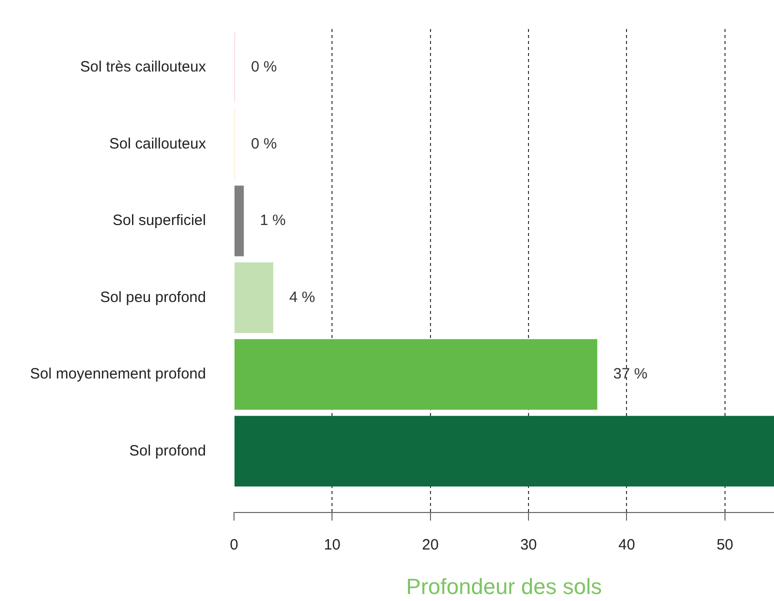 This screenshot has height=601, width=774. I want to click on x-tick-label: 50, so click(725, 545).